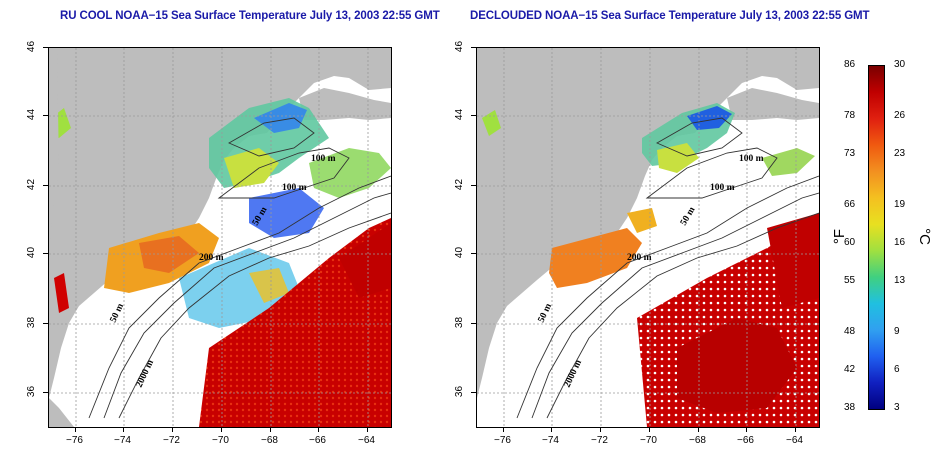 The image size is (950, 475). Describe the element at coordinates (900, 115) in the screenshot. I see `colorbar-c-label: 26` at that location.